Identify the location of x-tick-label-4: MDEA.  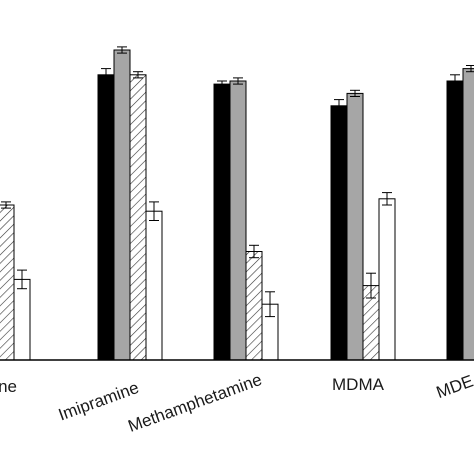
(454, 384).